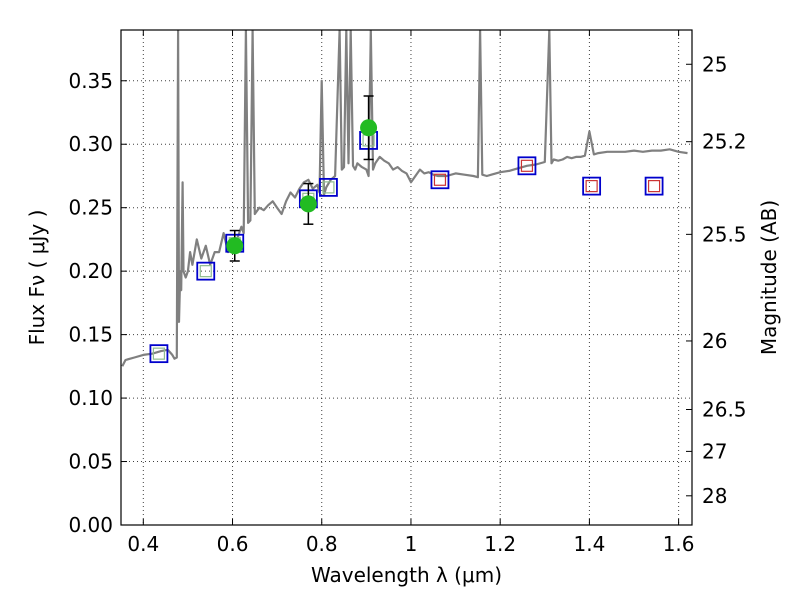 Image resolution: width=800 pixels, height=600 pixels. I want to click on y-axis-label-right: Magnitude (AB), so click(769, 277).